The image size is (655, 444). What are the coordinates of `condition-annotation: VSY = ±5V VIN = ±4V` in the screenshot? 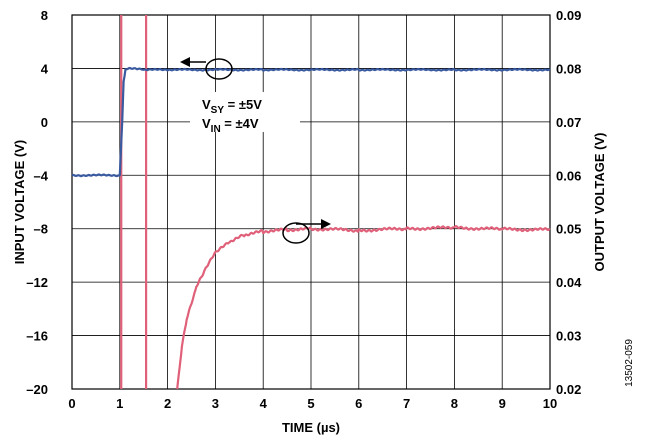 It's located at (245, 113).